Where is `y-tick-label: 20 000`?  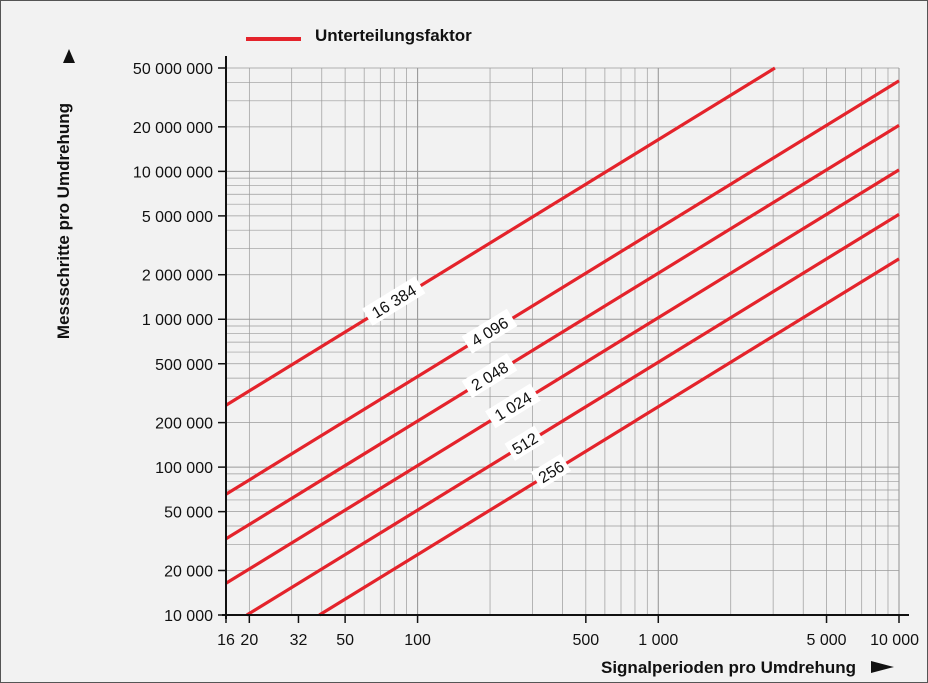 y-tick-label: 20 000 is located at coordinates (188, 571).